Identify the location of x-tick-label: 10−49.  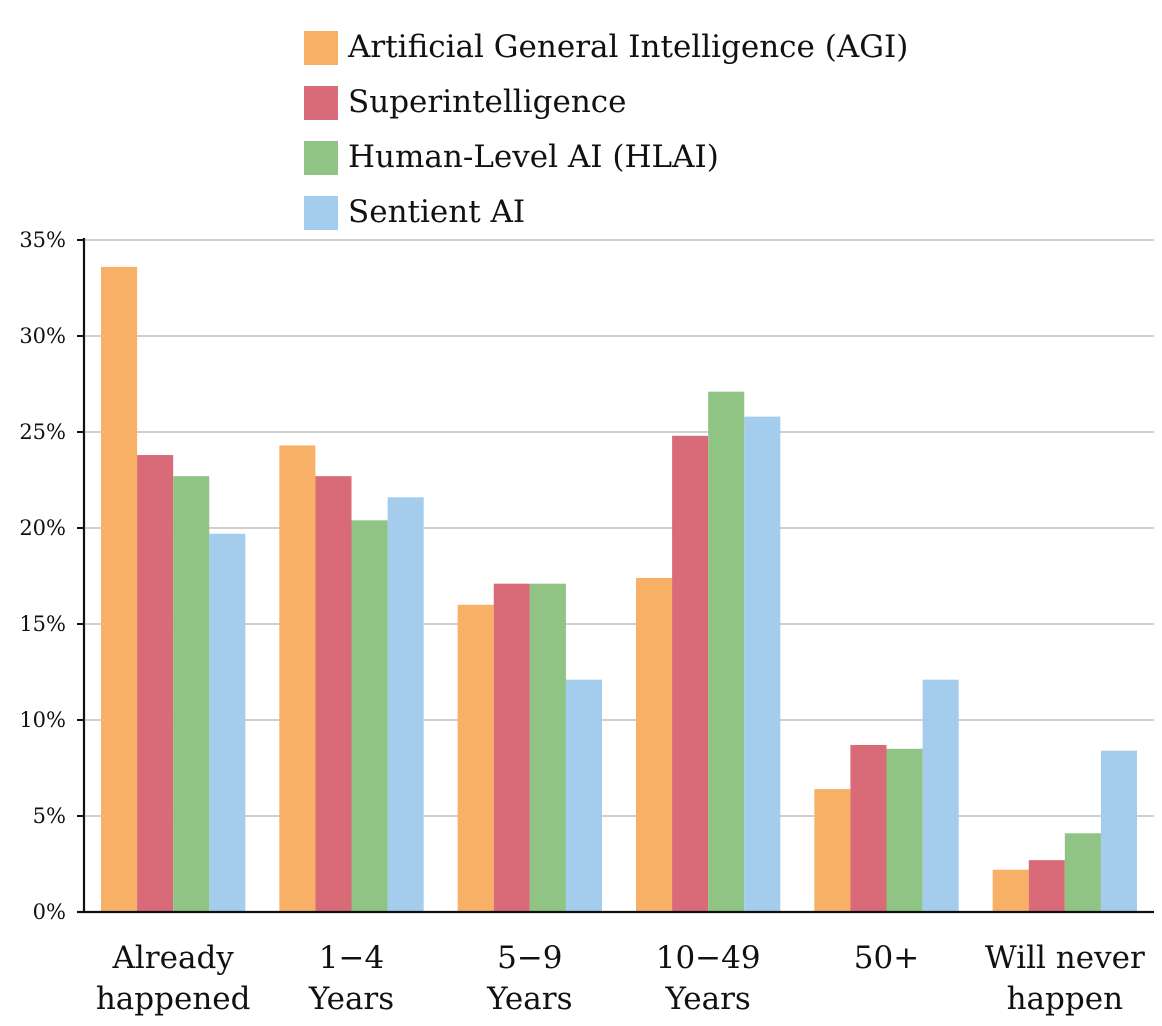
(708, 958).